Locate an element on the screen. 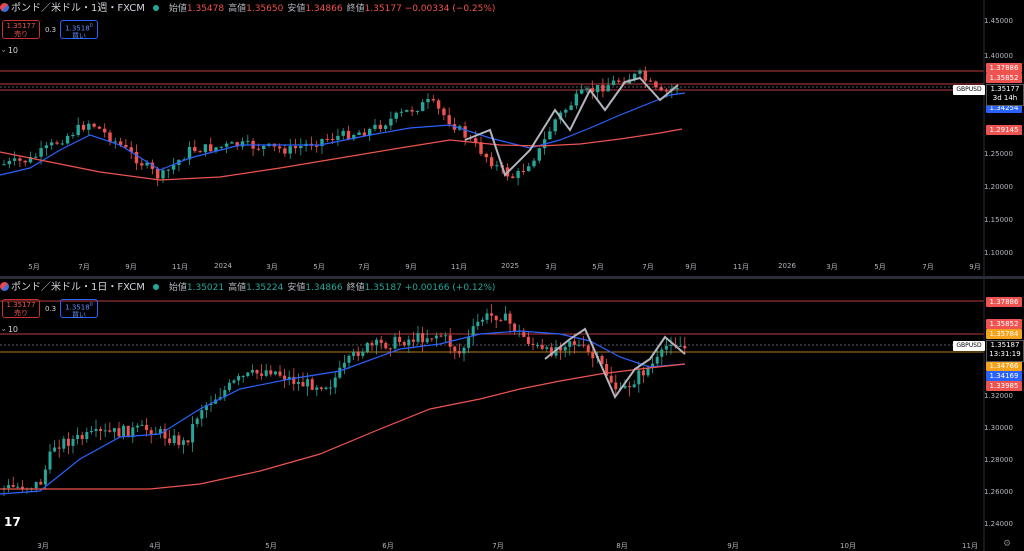  price-tick: 1.30000 is located at coordinates (998, 428).